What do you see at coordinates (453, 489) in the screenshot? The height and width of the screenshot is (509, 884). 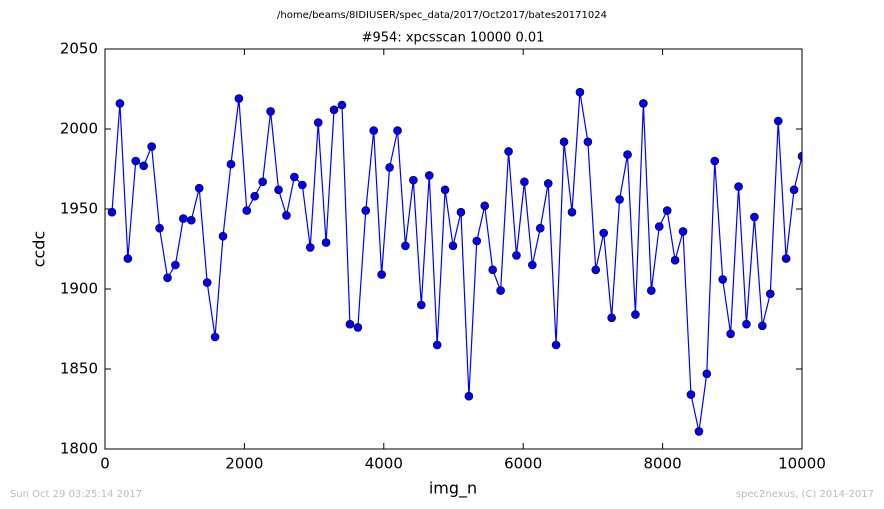 I see `x-axis-label: img_n` at bounding box center [453, 489].